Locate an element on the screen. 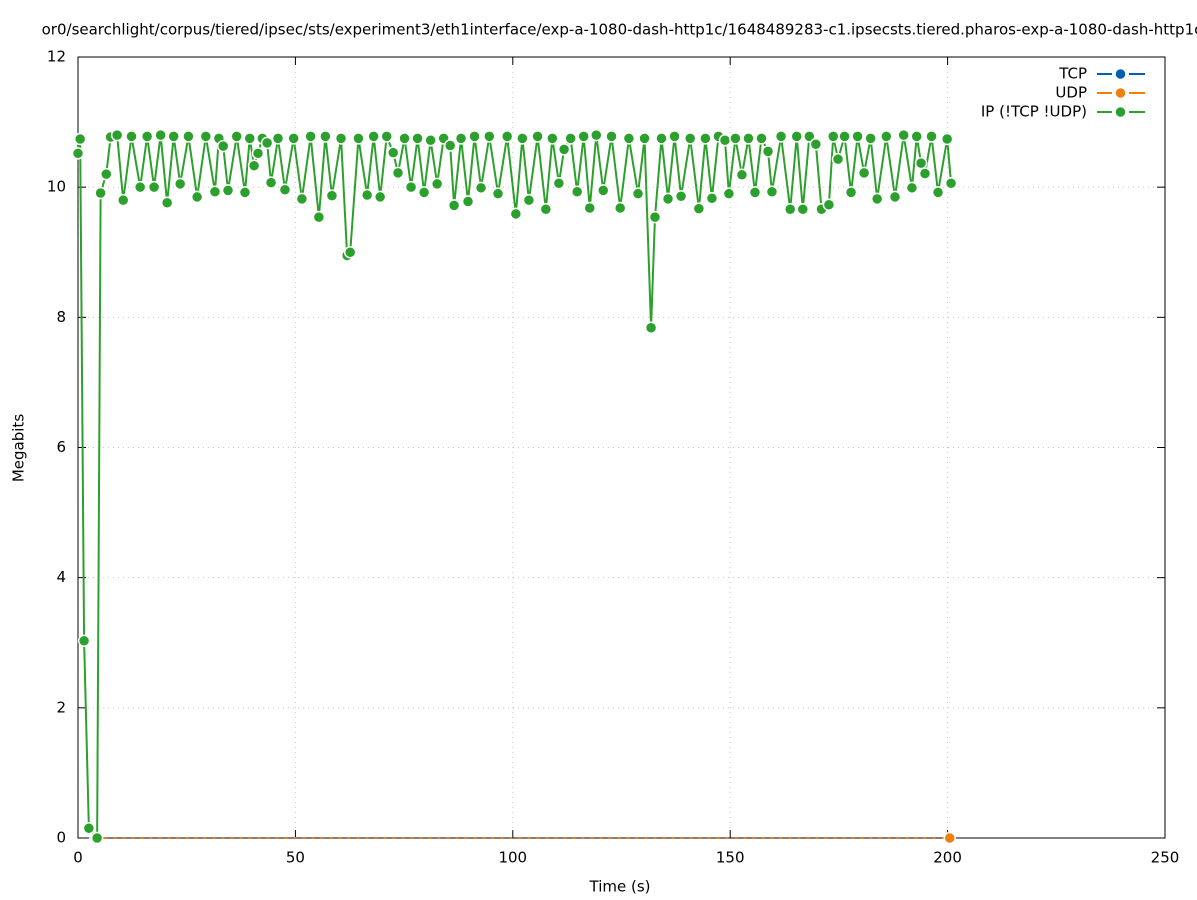 The width and height of the screenshot is (1197, 900). x-tick-label: 50 is located at coordinates (295, 858).